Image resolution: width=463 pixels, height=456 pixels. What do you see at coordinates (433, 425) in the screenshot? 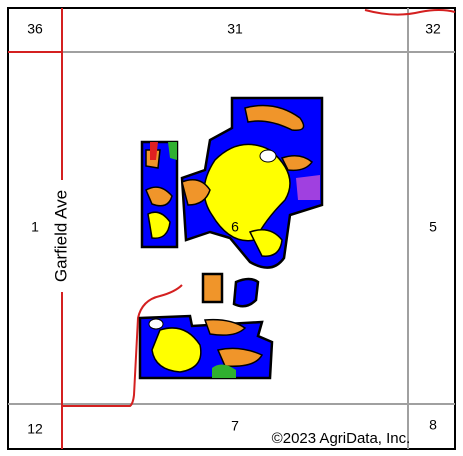
I see `section-number: 8` at bounding box center [433, 425].